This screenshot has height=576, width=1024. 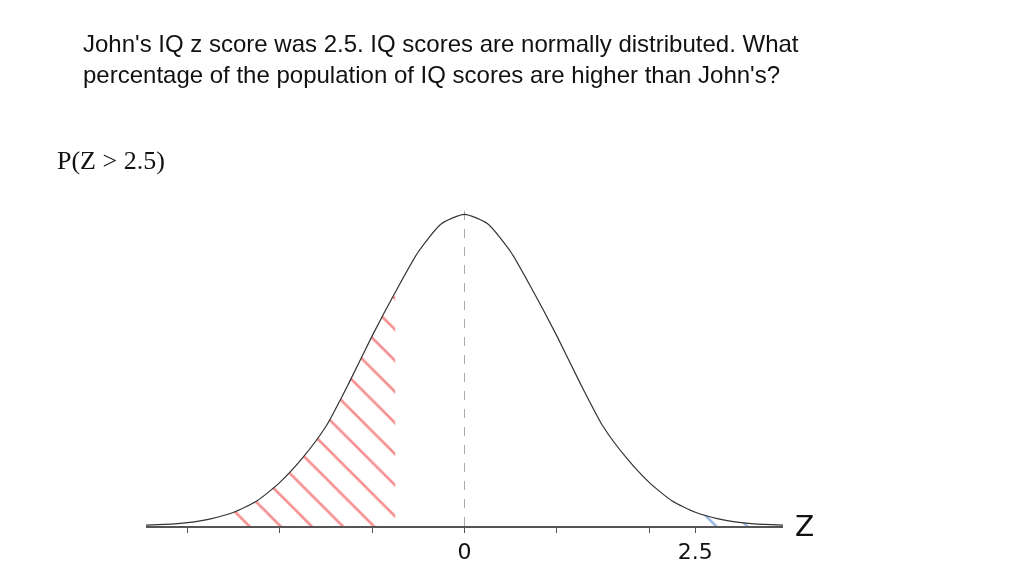 I want to click on chart-subtitle: P(Z > 2.5), so click(x=111, y=160).